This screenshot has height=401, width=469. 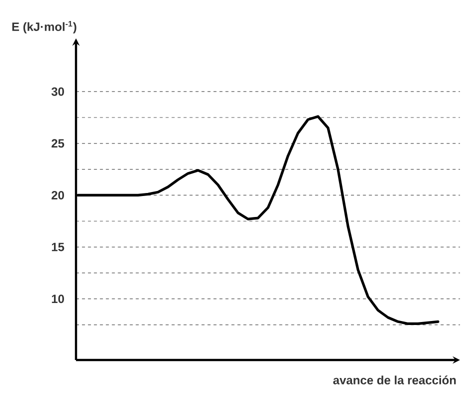 What do you see at coordinates (58, 143) in the screenshot?
I see `y-tick-label: 25` at bounding box center [58, 143].